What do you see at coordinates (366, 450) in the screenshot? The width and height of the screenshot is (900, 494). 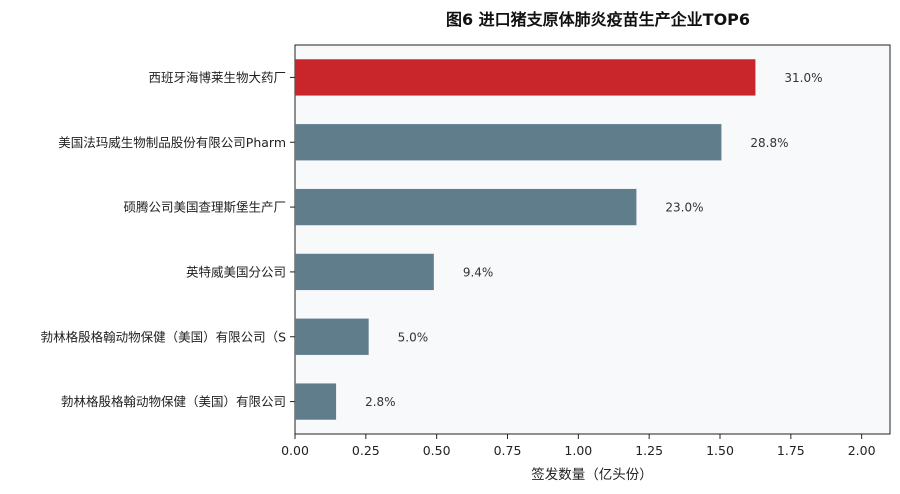 I see `x-tick-label: 0.25` at bounding box center [366, 450].